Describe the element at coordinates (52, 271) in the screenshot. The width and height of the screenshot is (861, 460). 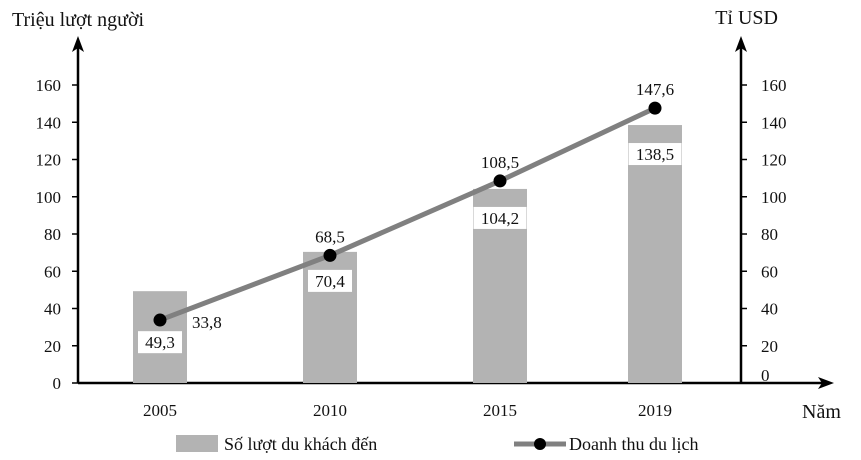
I see `left-tick-label: 60` at that location.